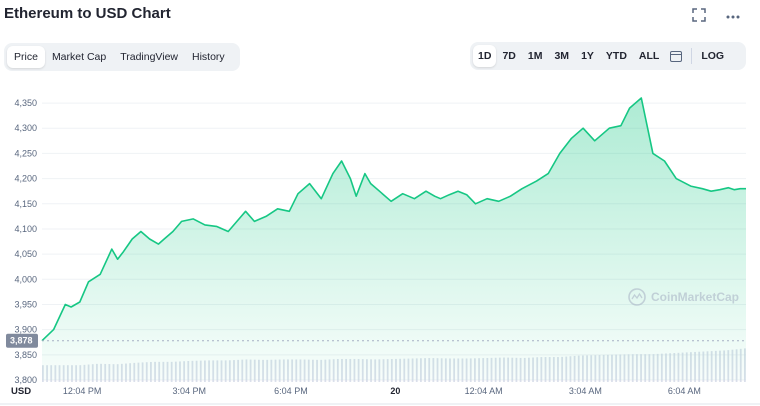  What do you see at coordinates (713, 56) in the screenshot?
I see `log-toggle: LOG` at bounding box center [713, 56].